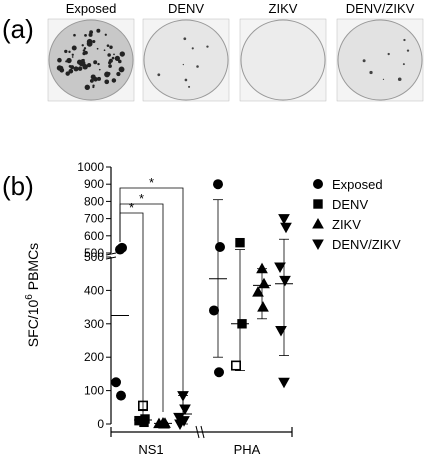 This screenshot has width=433, height=459. What do you see at coordinates (357, 184) in the screenshot?
I see `legend-label-0: Exposed` at bounding box center [357, 184].